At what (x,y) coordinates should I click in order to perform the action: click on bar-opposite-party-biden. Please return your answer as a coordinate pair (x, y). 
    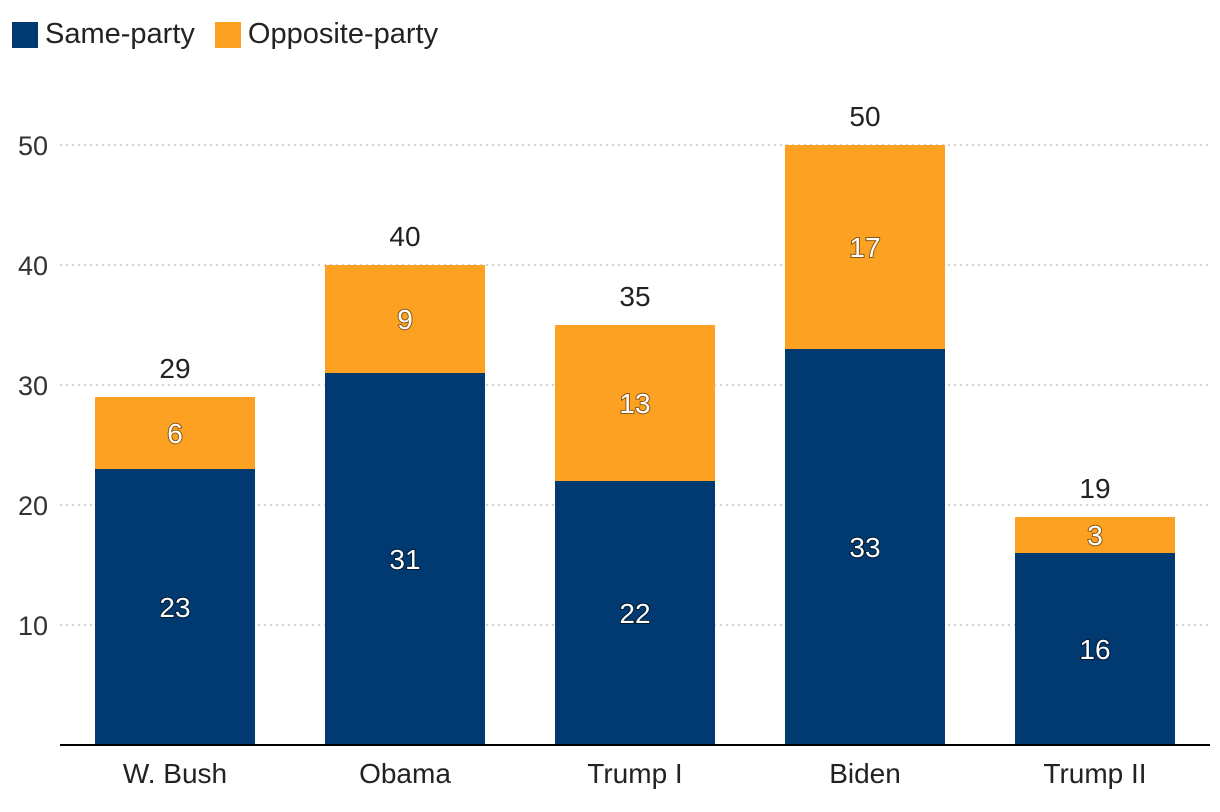
    Looking at the image, I should click on (865, 247).